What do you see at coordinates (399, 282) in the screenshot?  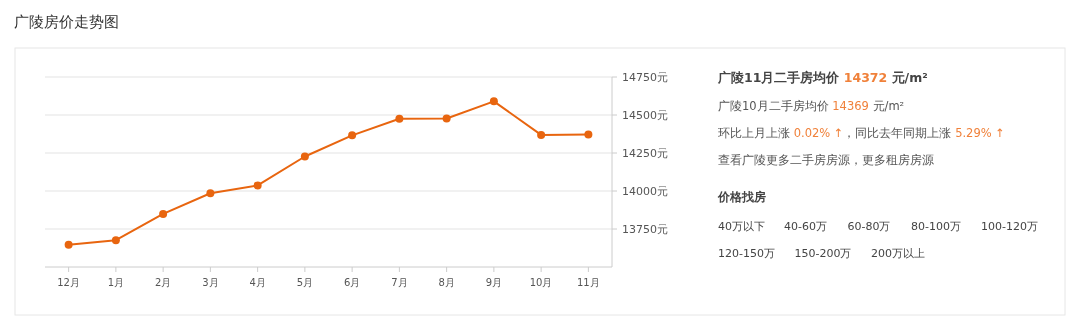 I see `x-tick-label: 7月` at bounding box center [399, 282].